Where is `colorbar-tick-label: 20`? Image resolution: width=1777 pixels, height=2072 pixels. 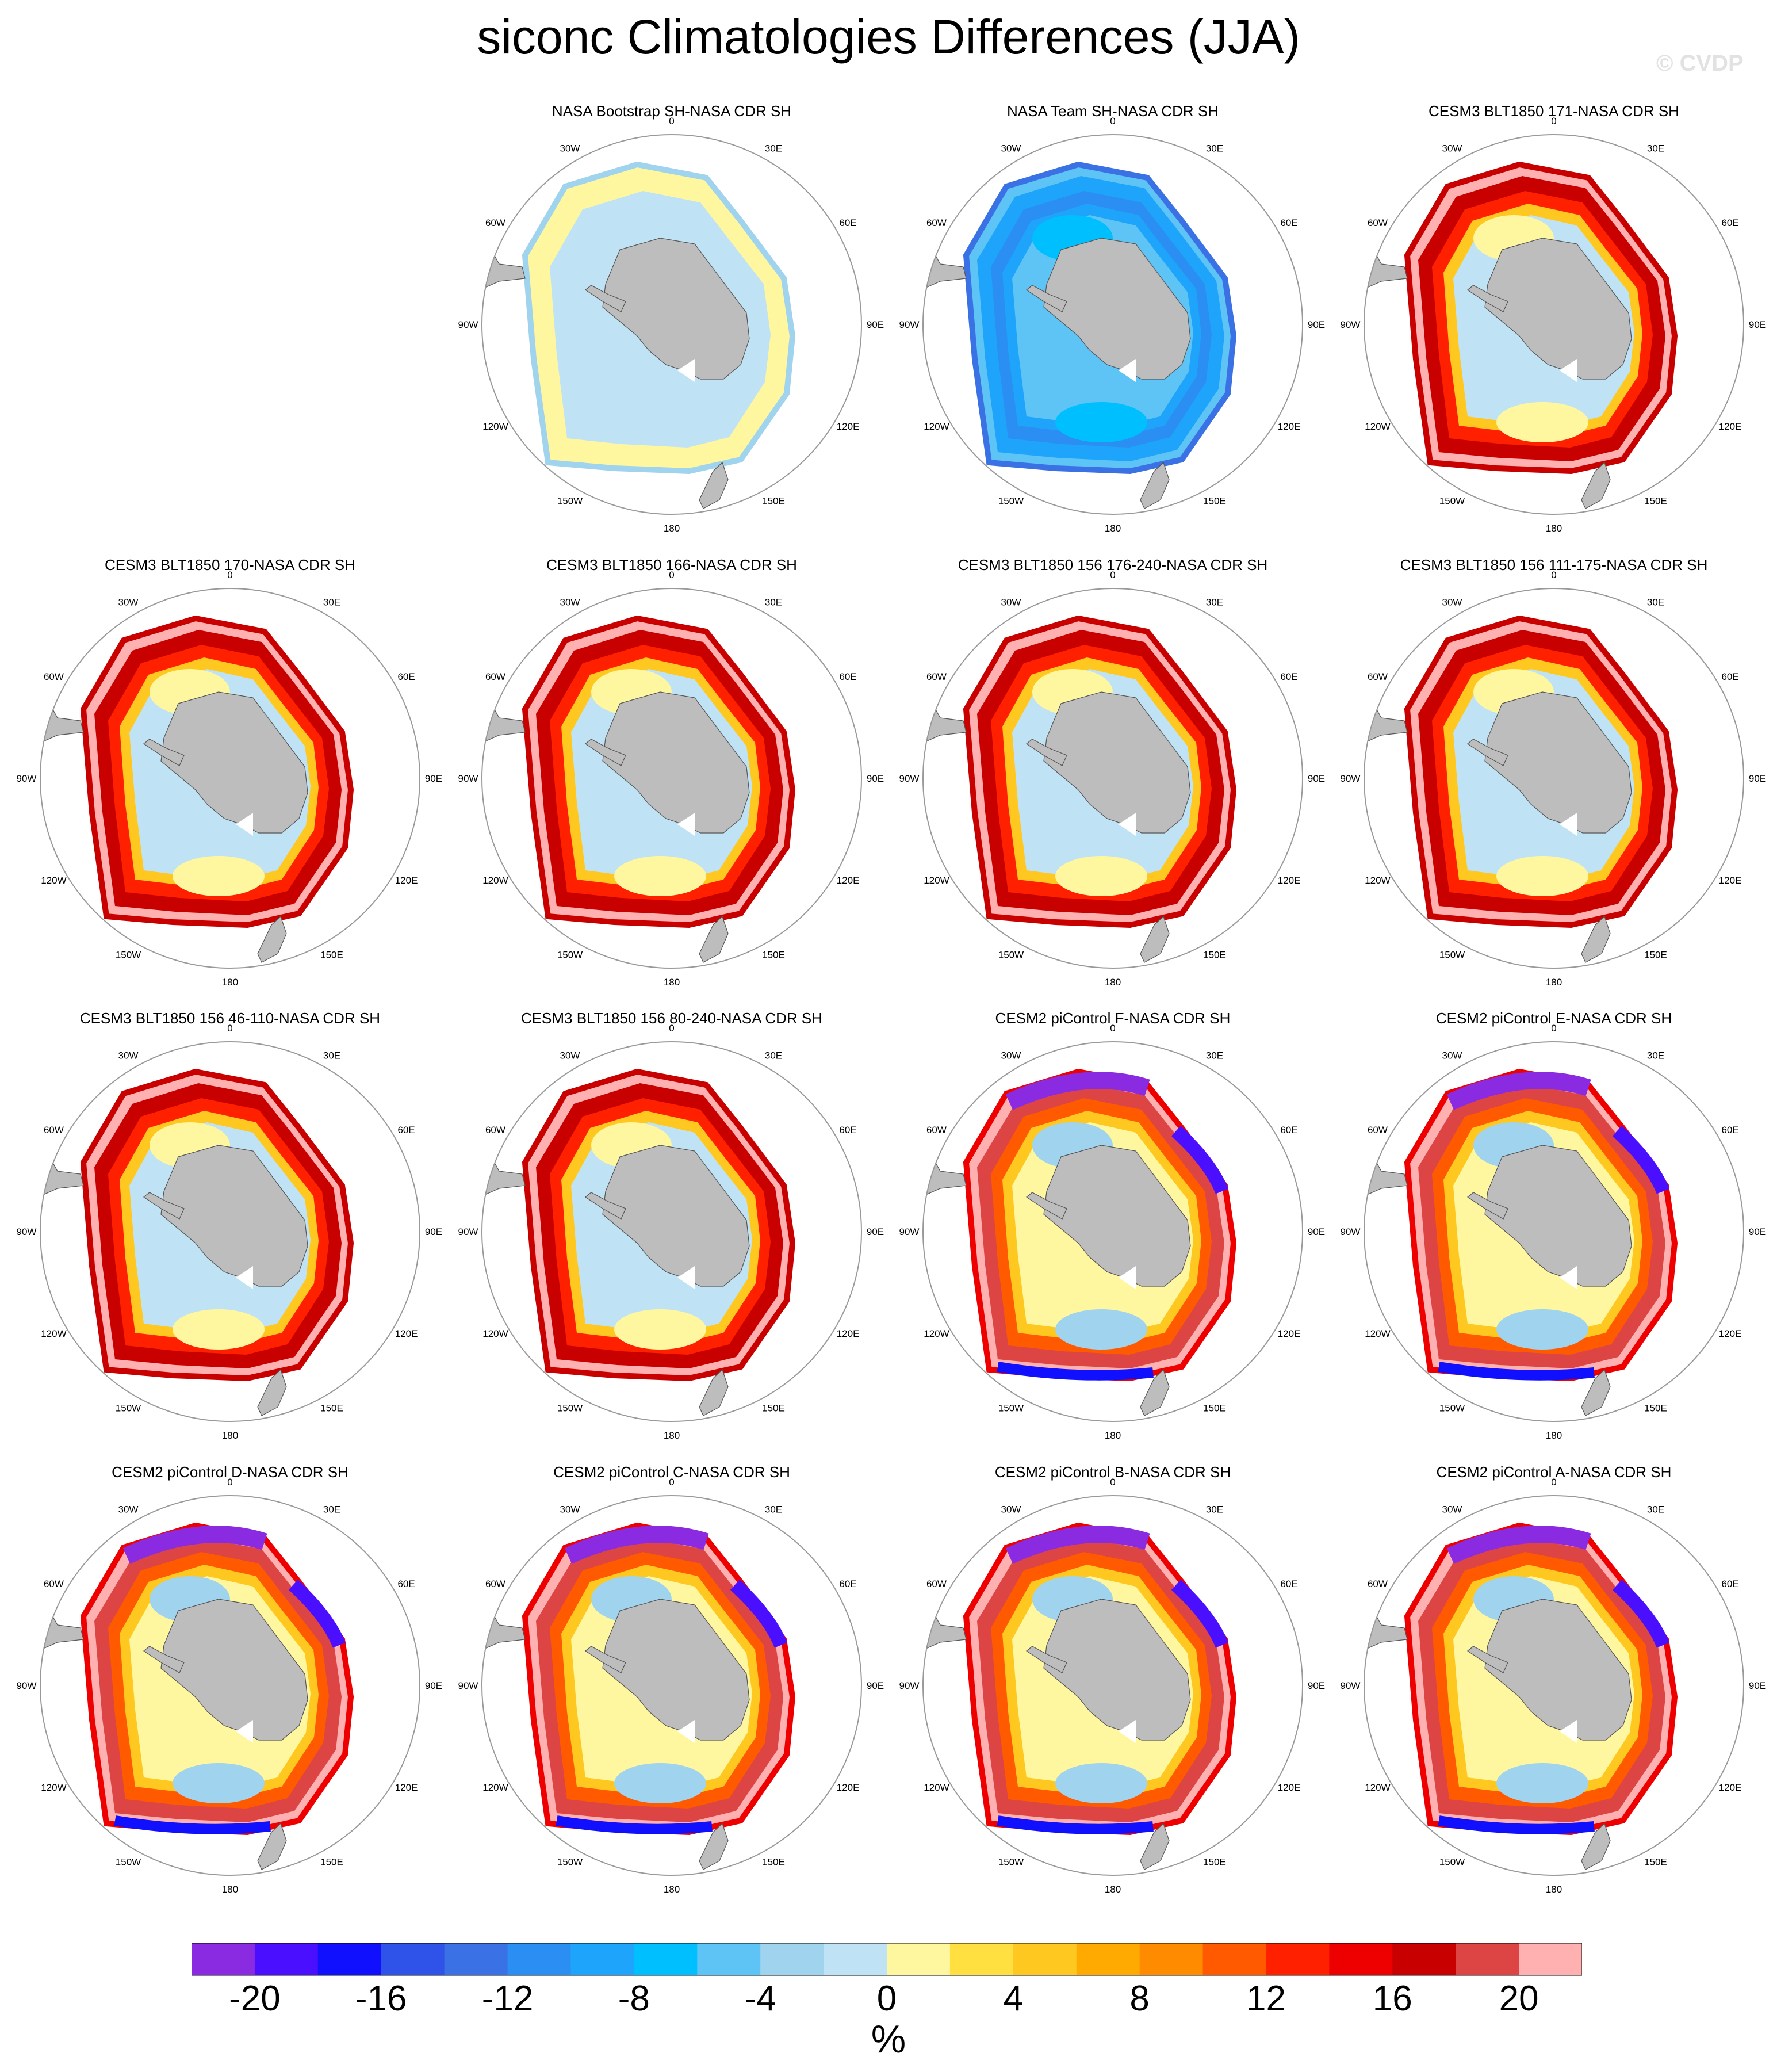
colorbar-tick-label: 20 is located at coordinates (1519, 1999).